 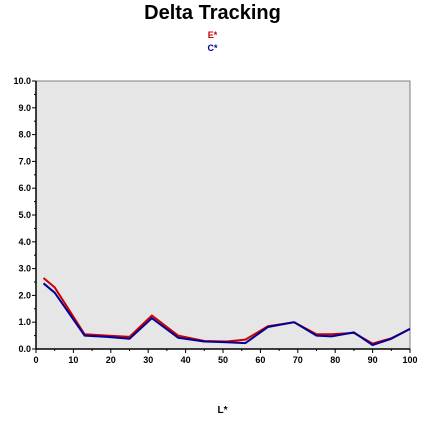 What do you see at coordinates (222, 410) in the screenshot?
I see `x-axis-label: L*` at bounding box center [222, 410].